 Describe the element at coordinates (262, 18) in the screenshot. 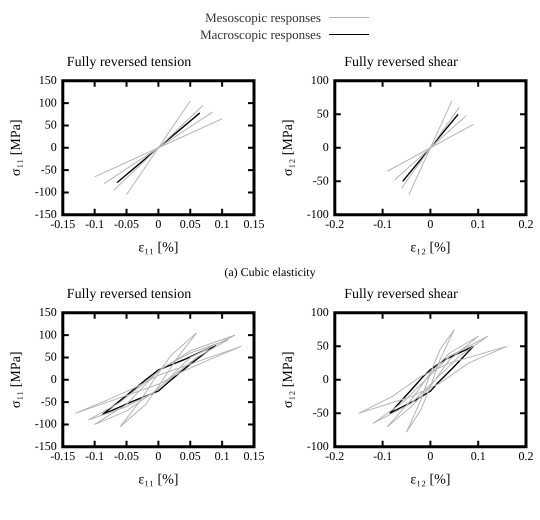

I see `legend-label: Mesoscopic responses` at that location.